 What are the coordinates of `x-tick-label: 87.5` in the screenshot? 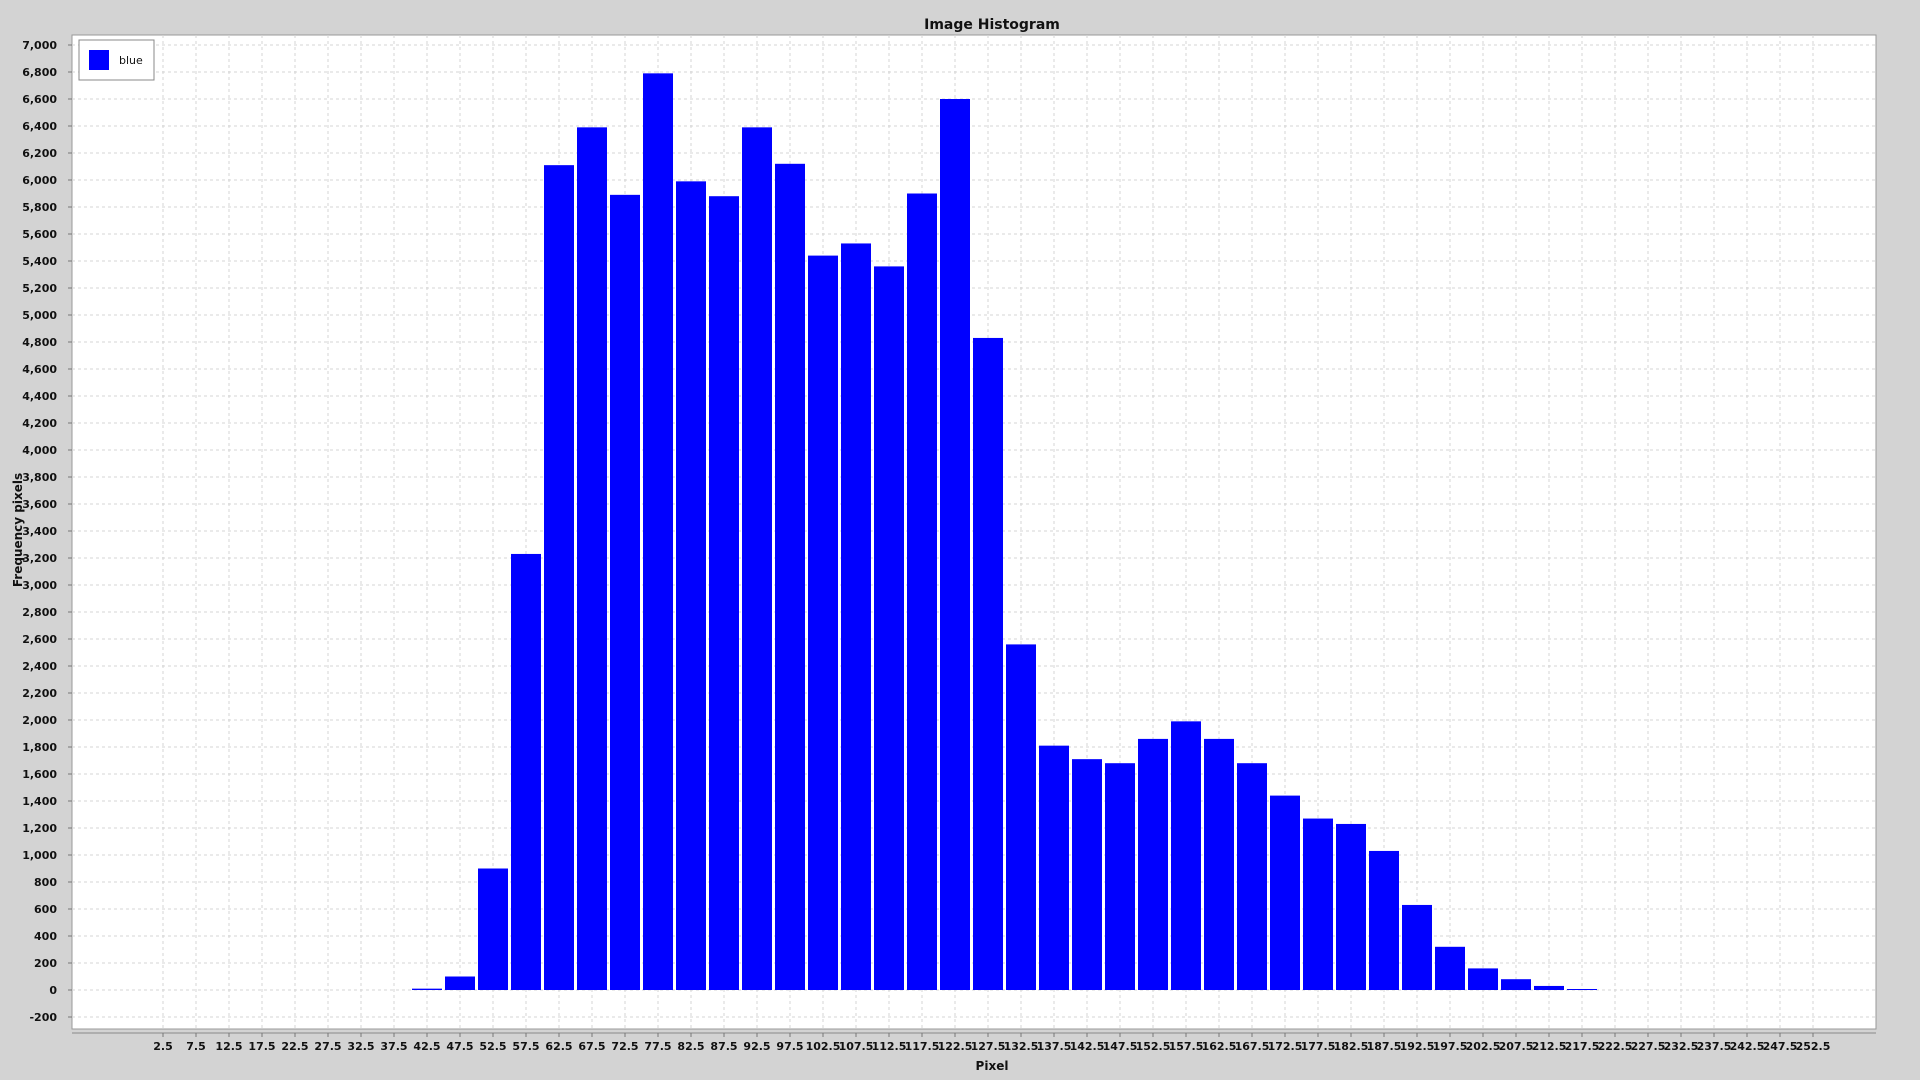 It's located at (723, 1046).